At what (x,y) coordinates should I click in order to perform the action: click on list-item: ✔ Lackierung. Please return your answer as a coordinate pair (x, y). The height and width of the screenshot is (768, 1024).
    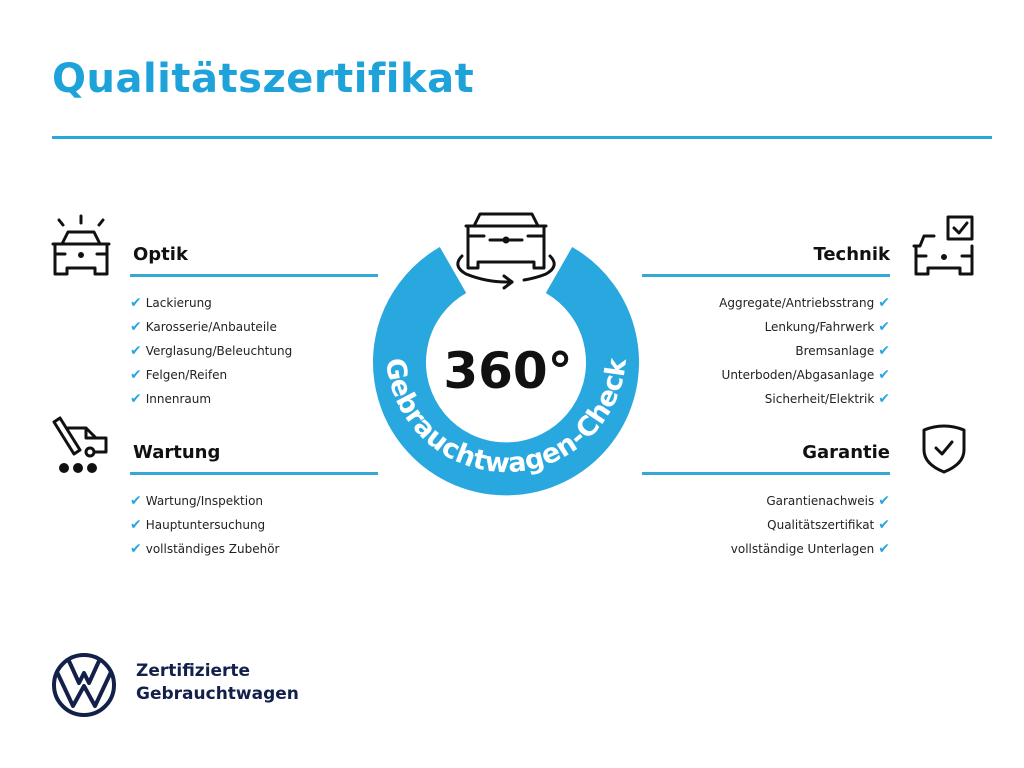
    Looking at the image, I should click on (171, 303).